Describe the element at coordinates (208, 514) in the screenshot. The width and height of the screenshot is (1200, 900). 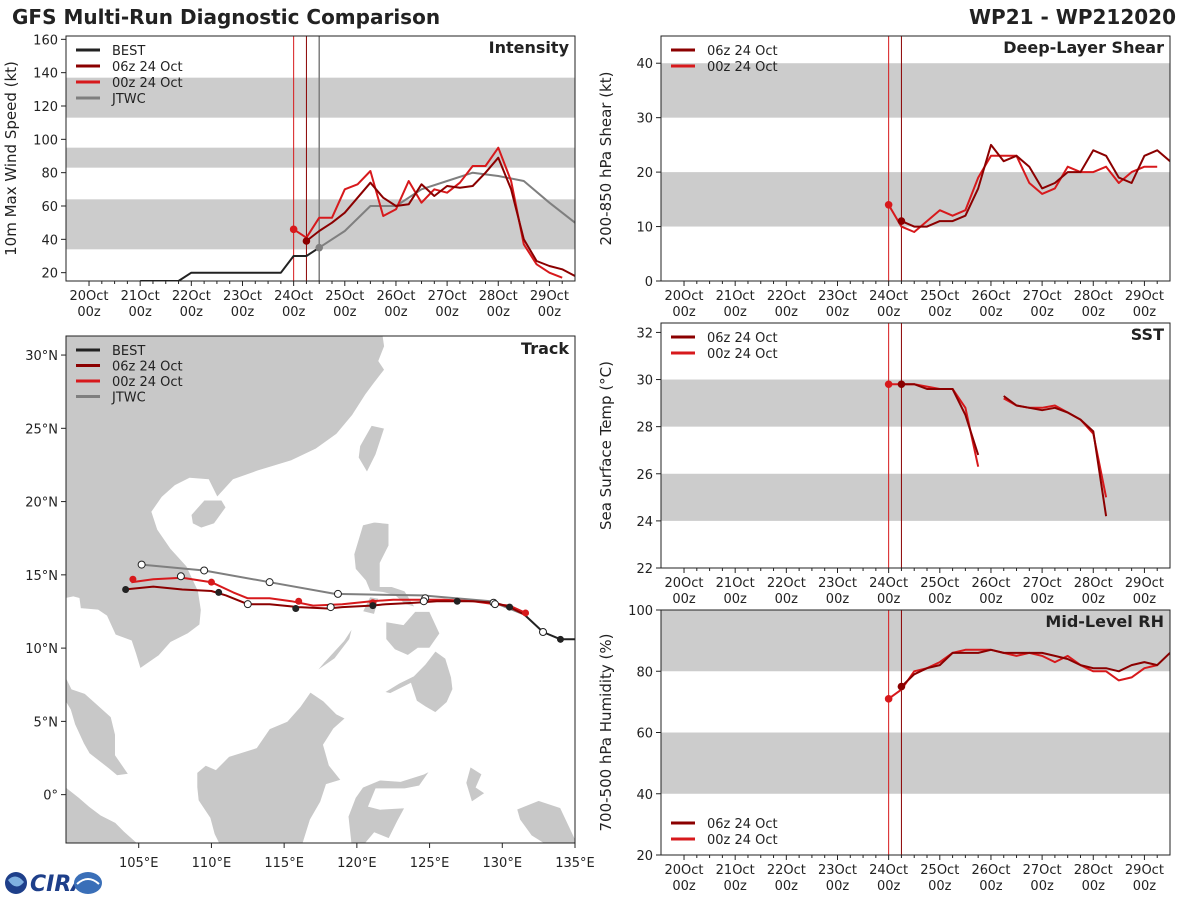
I see `land-hainan` at that location.